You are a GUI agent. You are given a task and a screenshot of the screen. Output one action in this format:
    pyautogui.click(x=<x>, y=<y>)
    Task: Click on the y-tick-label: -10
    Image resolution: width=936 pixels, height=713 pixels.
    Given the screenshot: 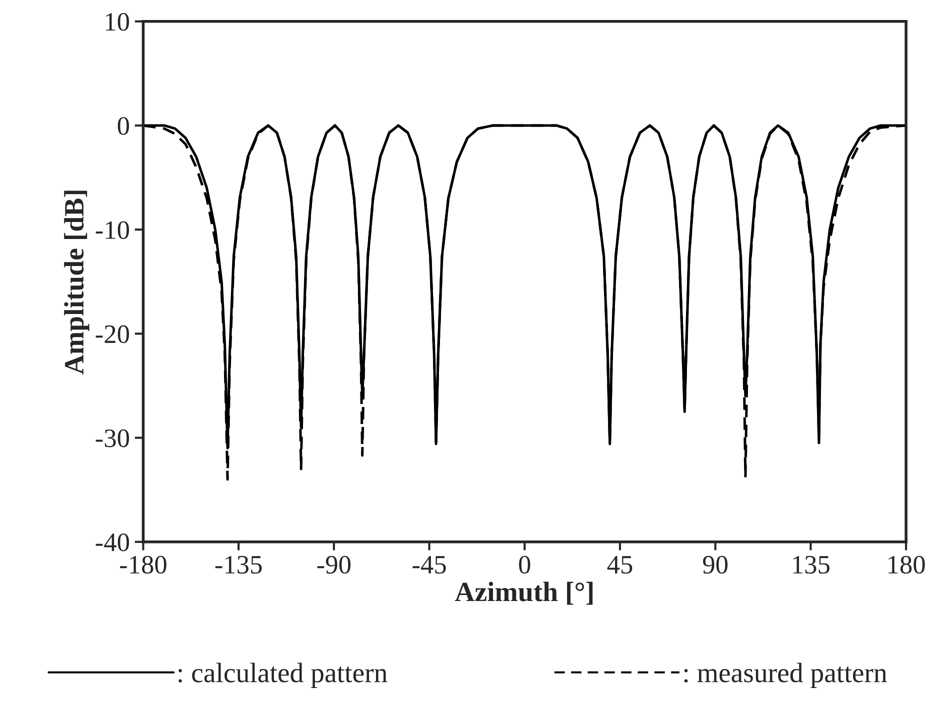 What is the action you would take?
    pyautogui.click(x=113, y=230)
    